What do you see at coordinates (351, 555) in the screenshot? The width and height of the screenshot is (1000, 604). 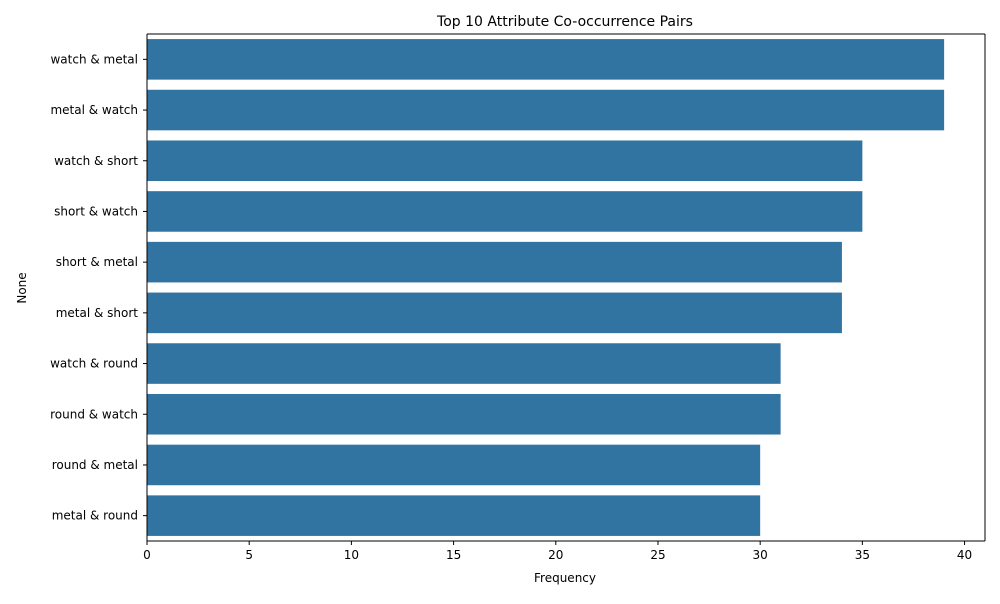 I see `x-tick-label: 10` at bounding box center [351, 555].